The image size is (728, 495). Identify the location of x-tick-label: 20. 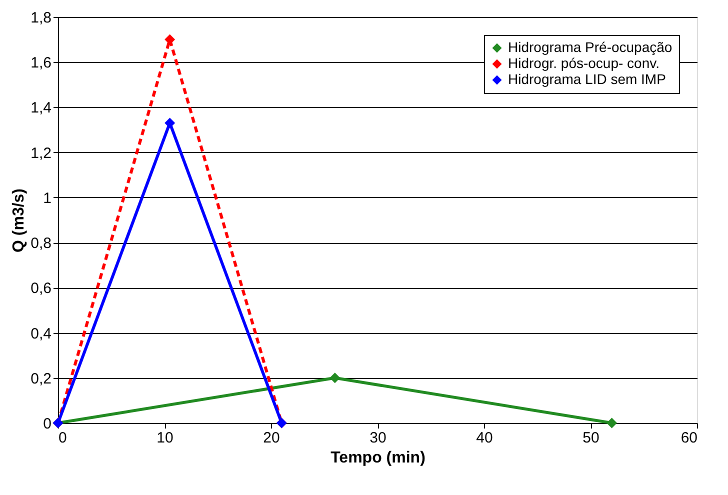
(271, 438).